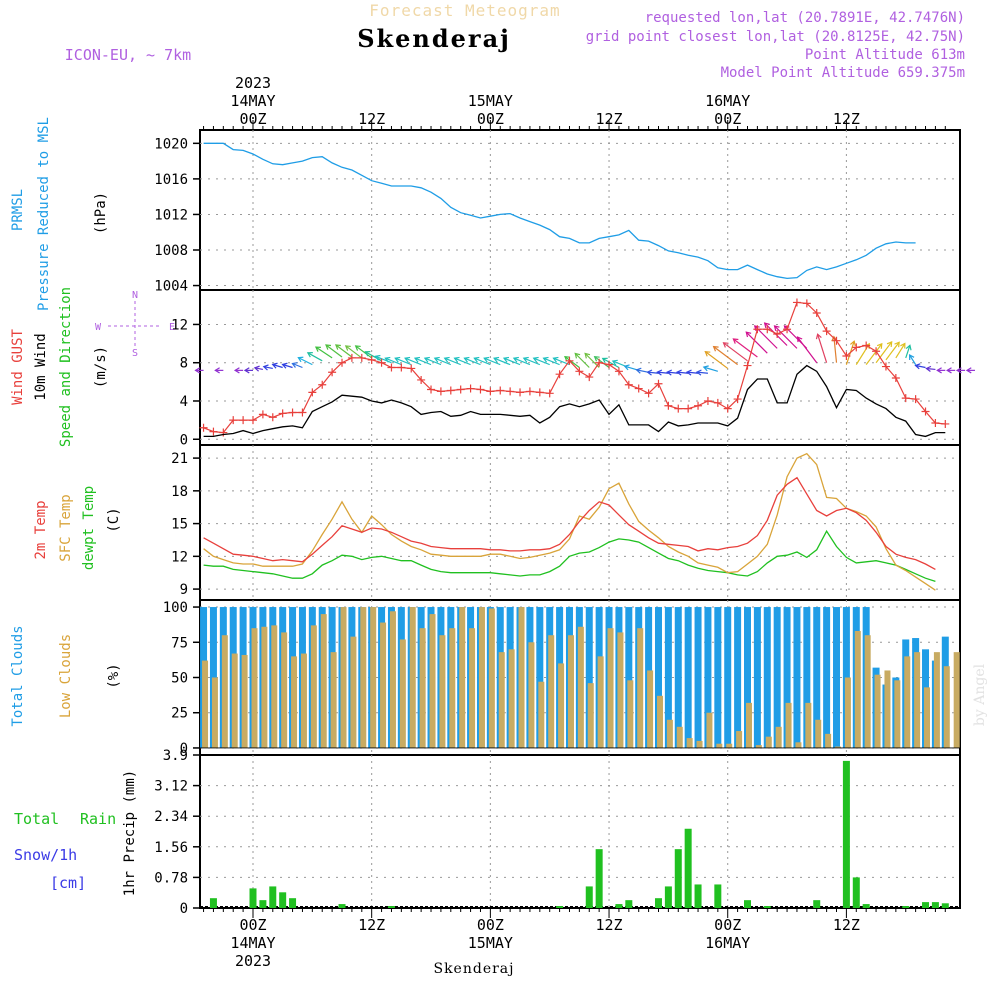 This screenshot has height=1000, width=1000. I want to click on time-label-bottom: 12Z, so click(846, 925).